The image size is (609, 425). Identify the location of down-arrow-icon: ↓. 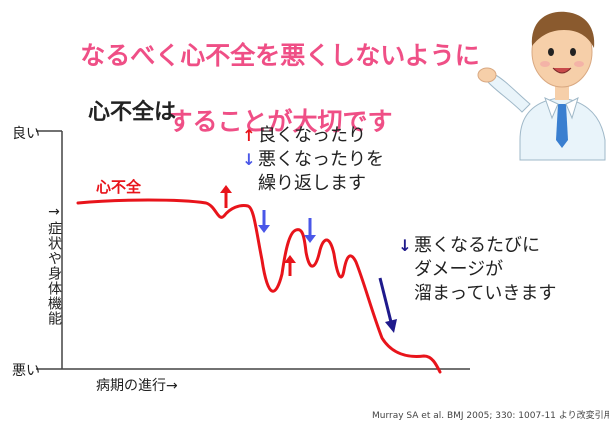
(249, 159).